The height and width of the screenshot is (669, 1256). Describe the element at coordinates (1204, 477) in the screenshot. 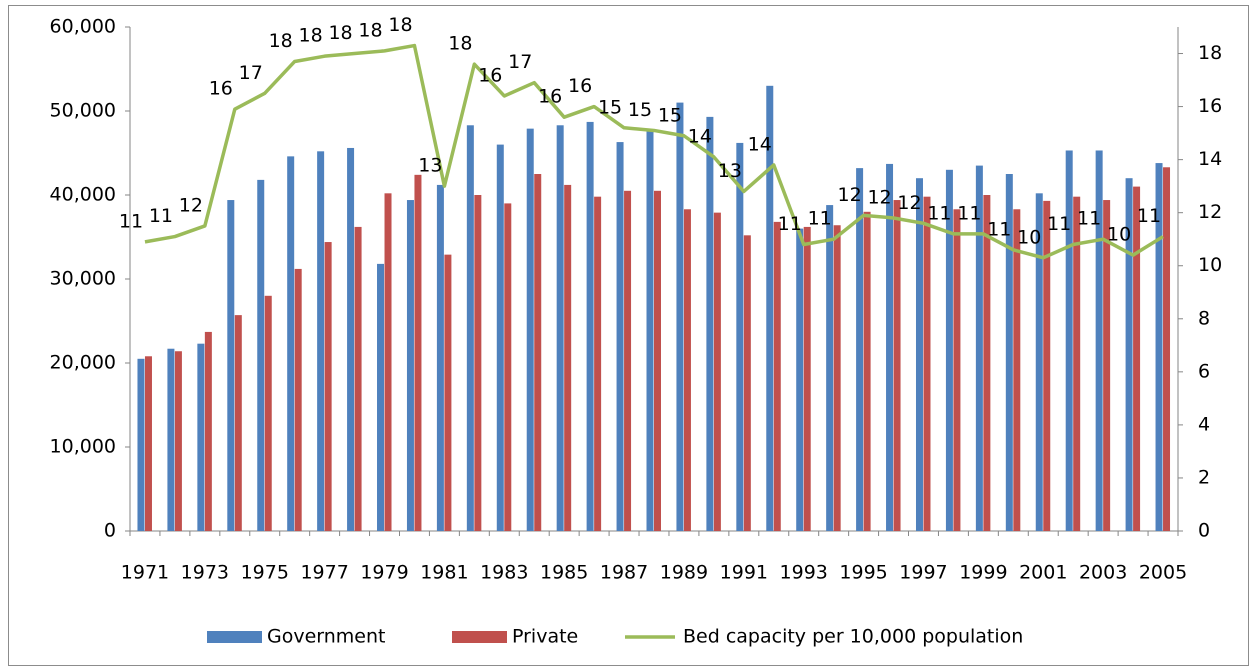

I see `y2-tick-label: 2` at that location.